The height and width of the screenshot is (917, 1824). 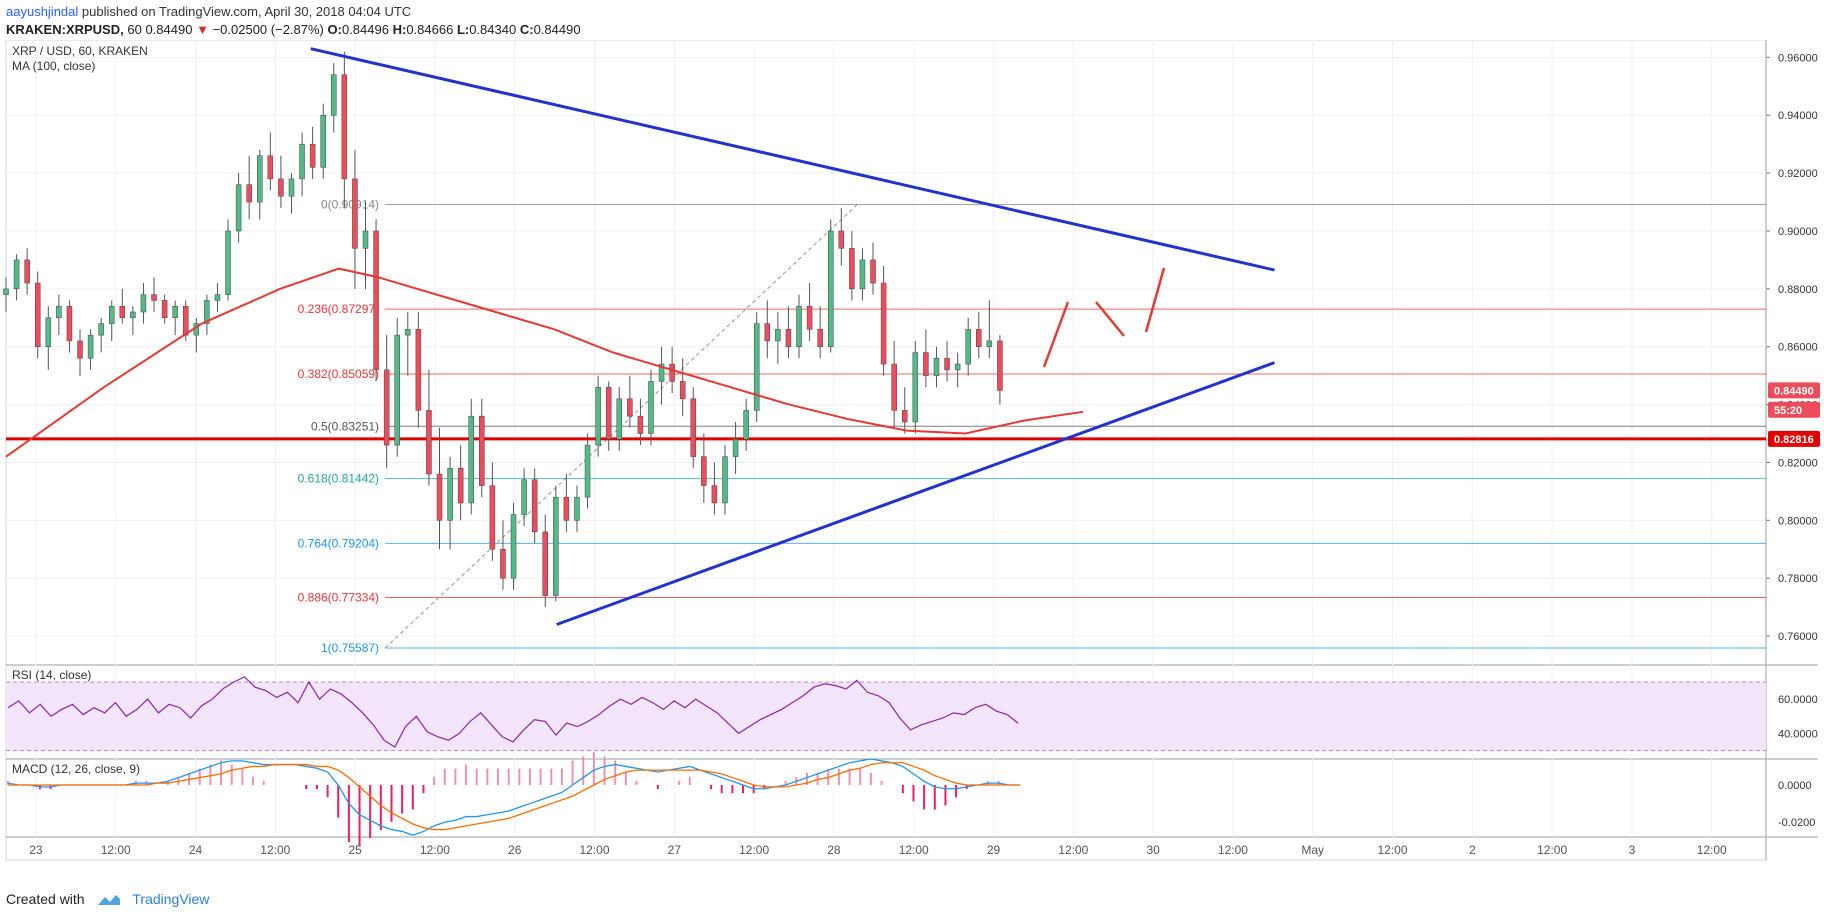 I want to click on macd-line, so click(x=513, y=797).